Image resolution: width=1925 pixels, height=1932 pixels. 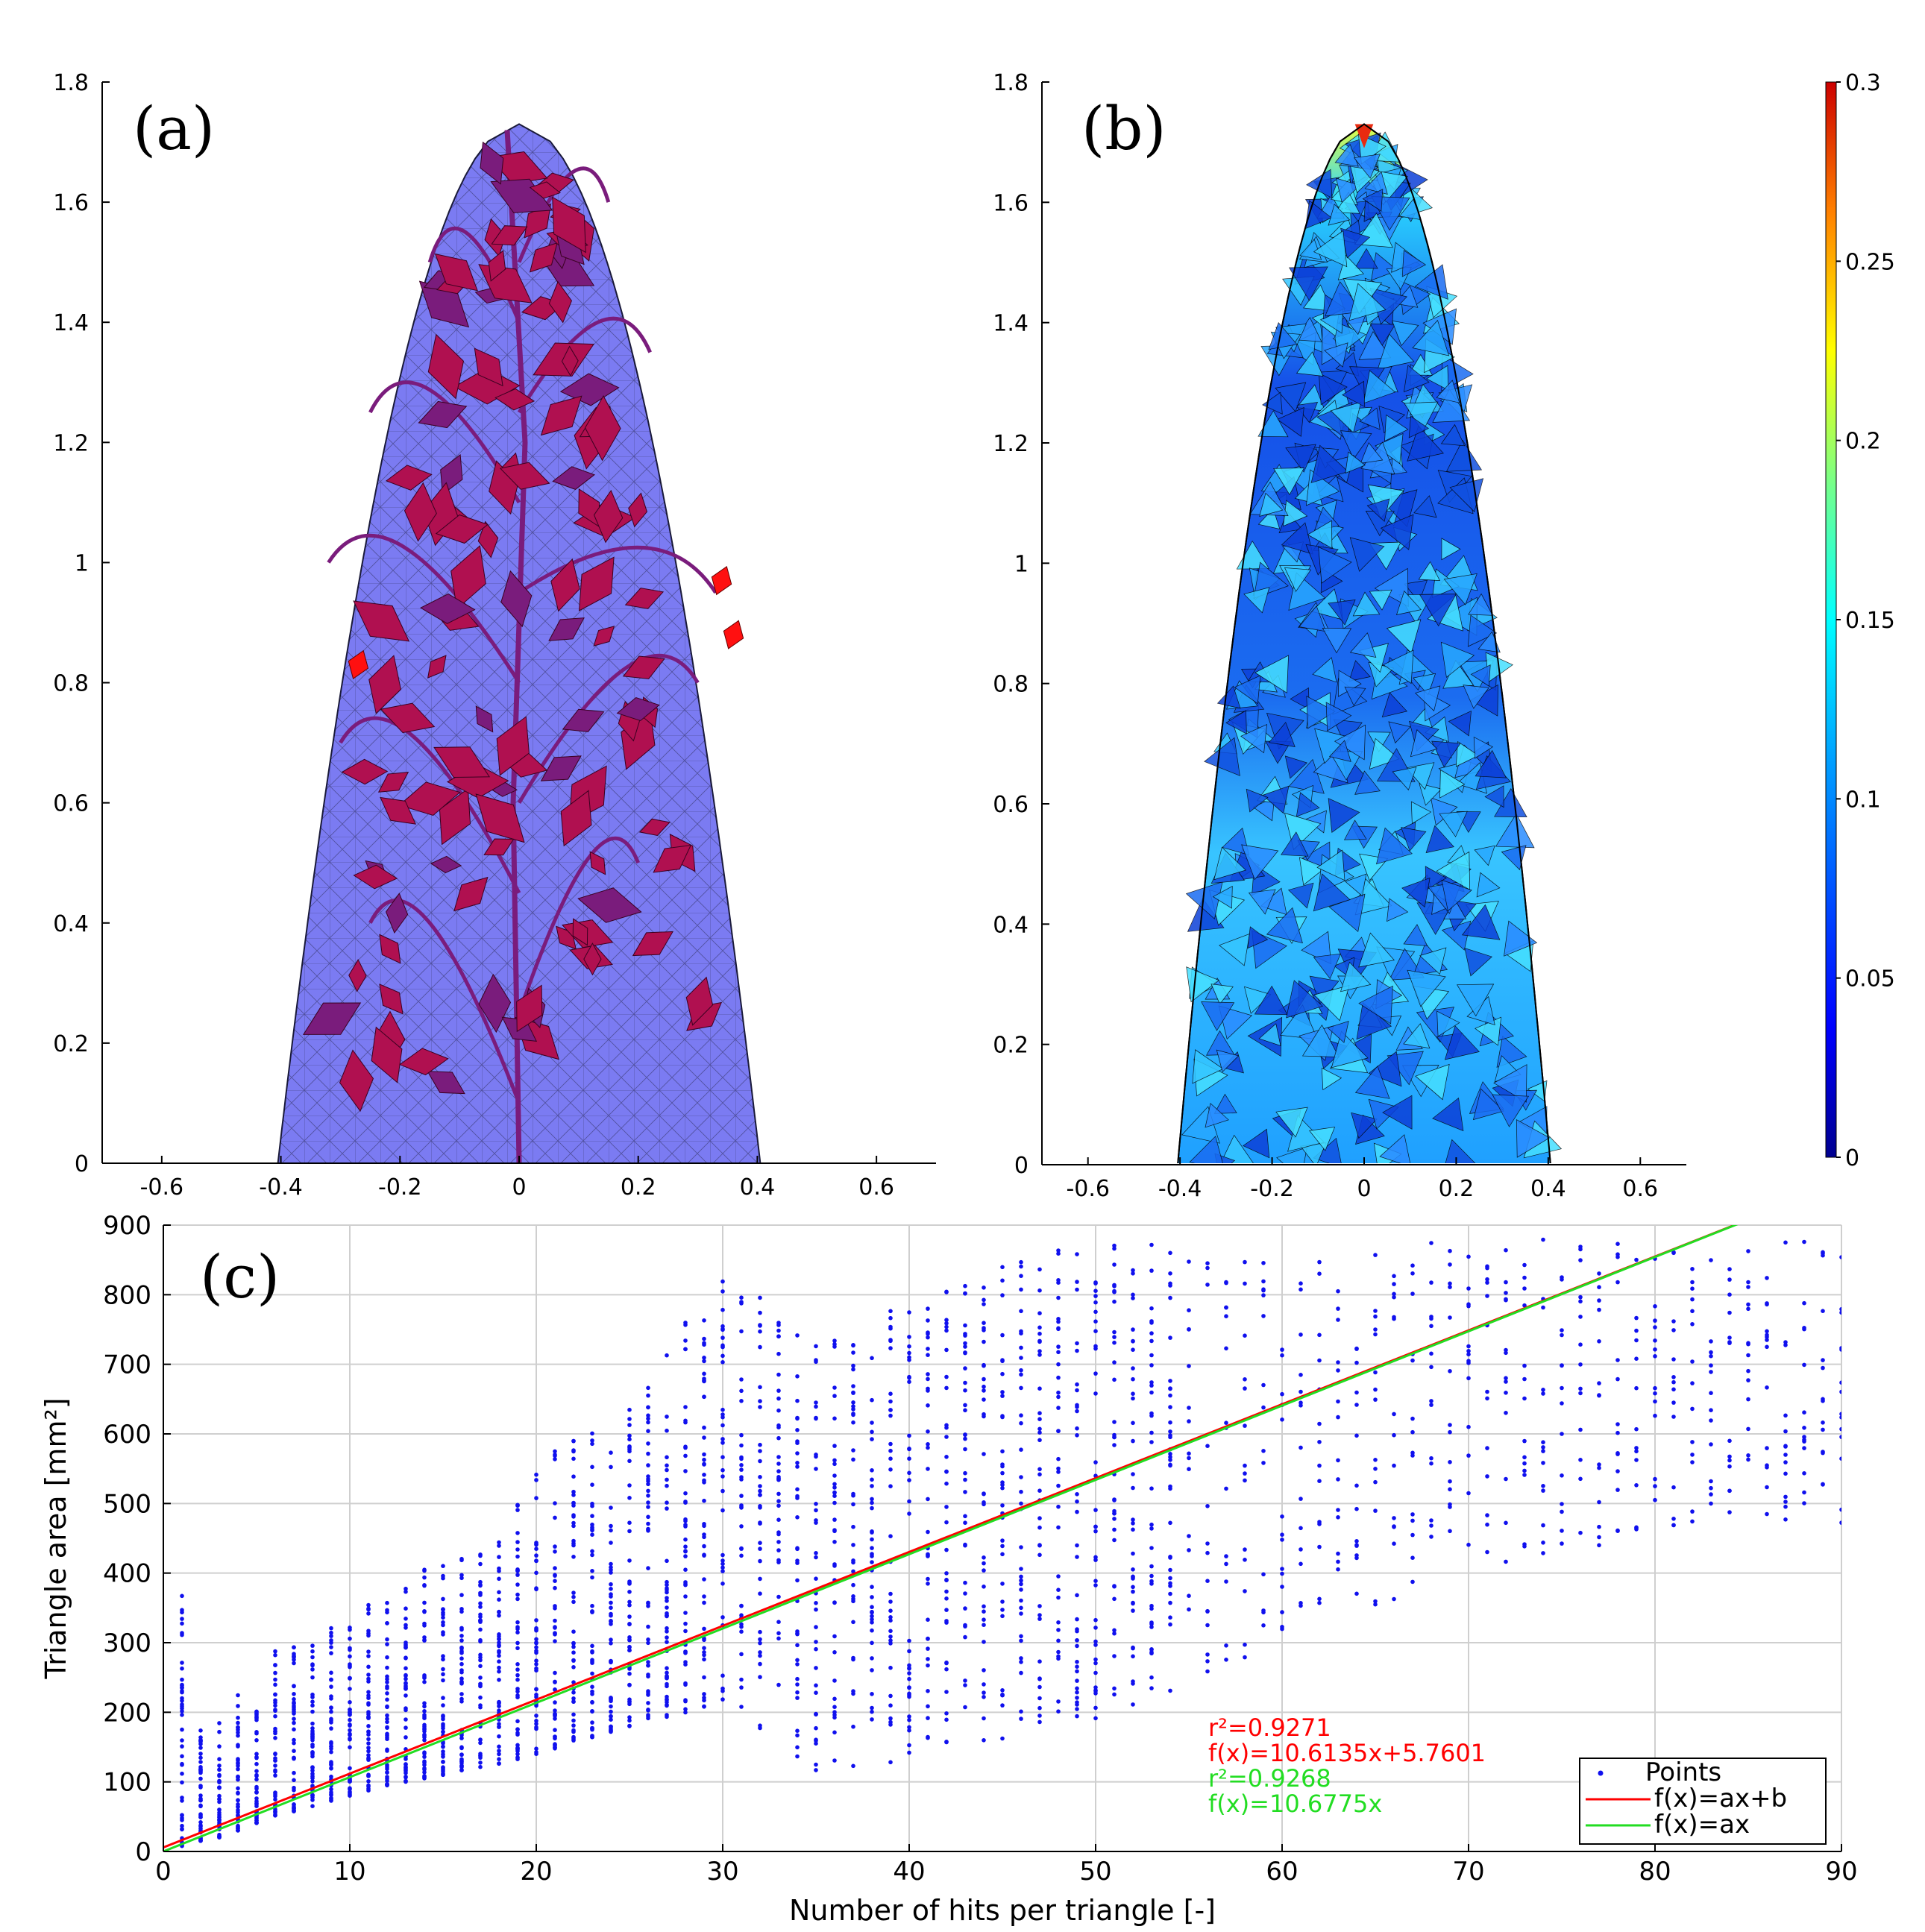 What do you see at coordinates (1364, 1189) in the screenshot?
I see `panel_b-x-tick-label: 0` at bounding box center [1364, 1189].